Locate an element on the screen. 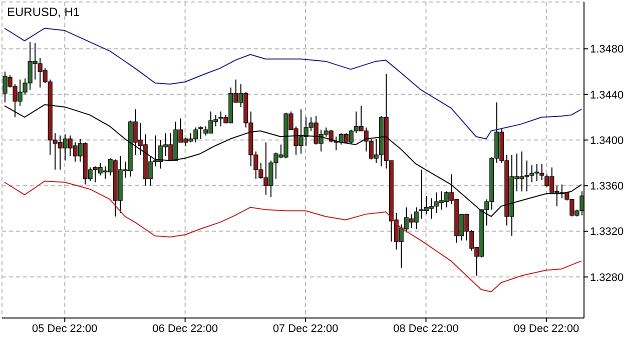  y-tick-label: 1.3400 is located at coordinates (607, 140).